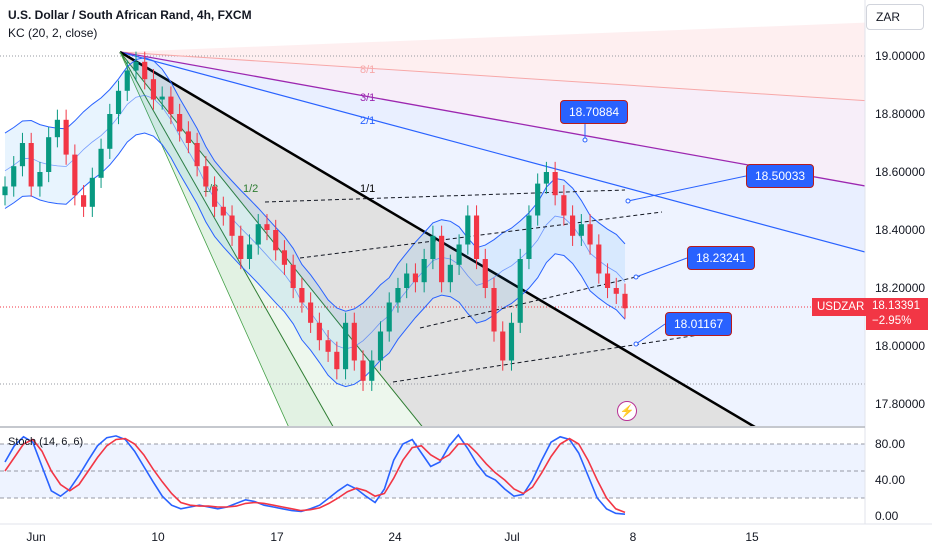 The width and height of the screenshot is (932, 550). I want to click on y-tick-label: 18.60000, so click(900, 172).